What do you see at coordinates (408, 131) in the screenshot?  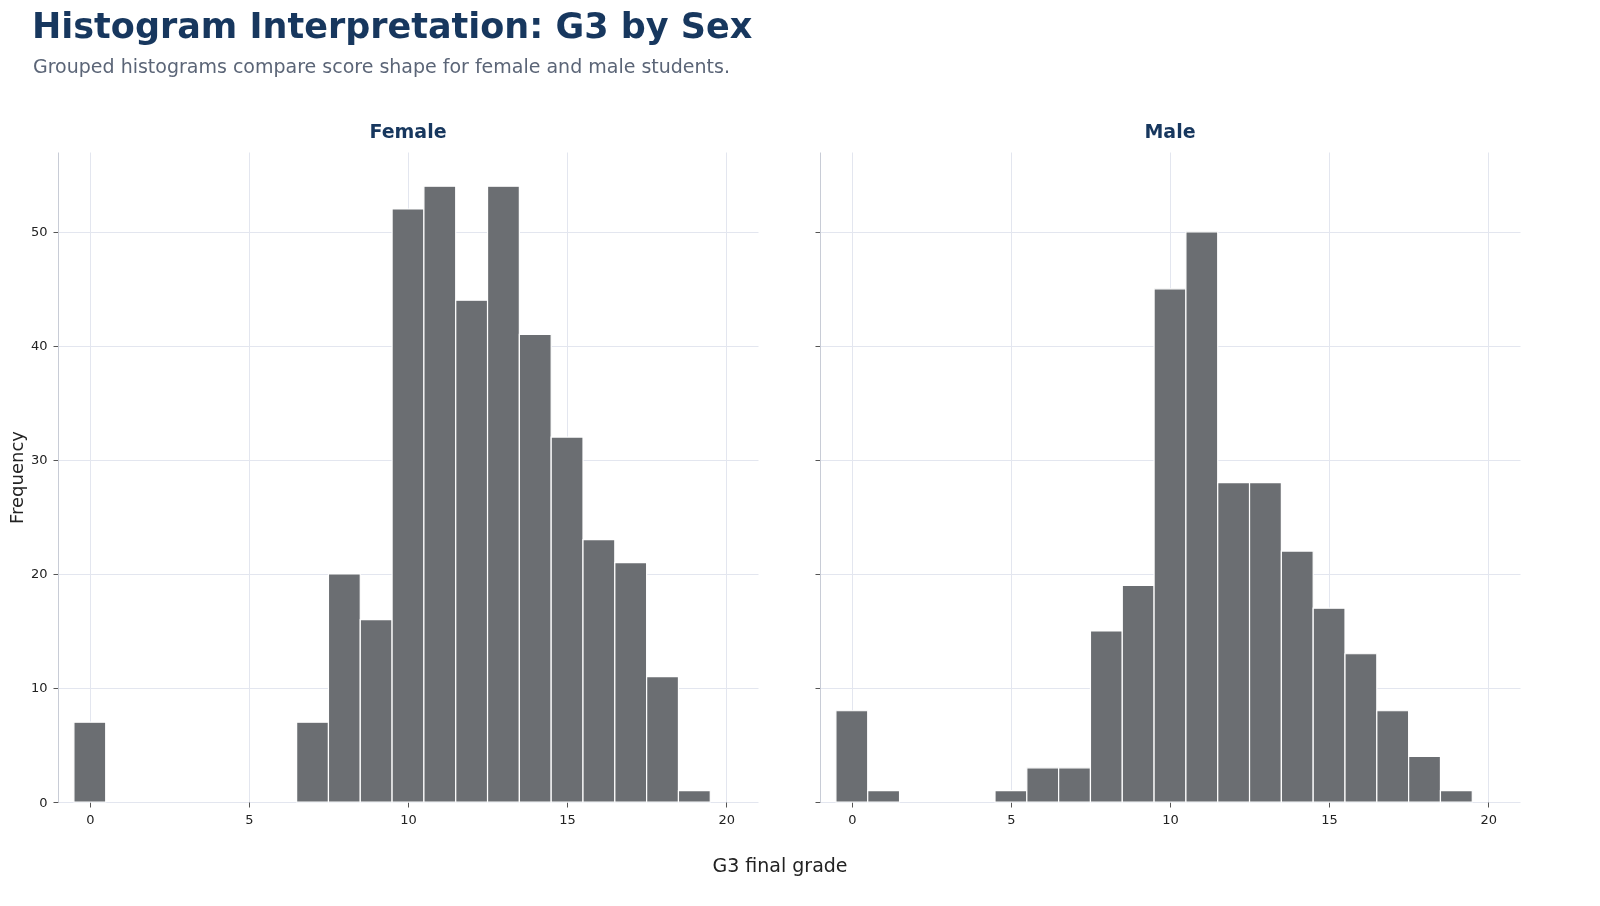 I see `chart-title: Female` at bounding box center [408, 131].